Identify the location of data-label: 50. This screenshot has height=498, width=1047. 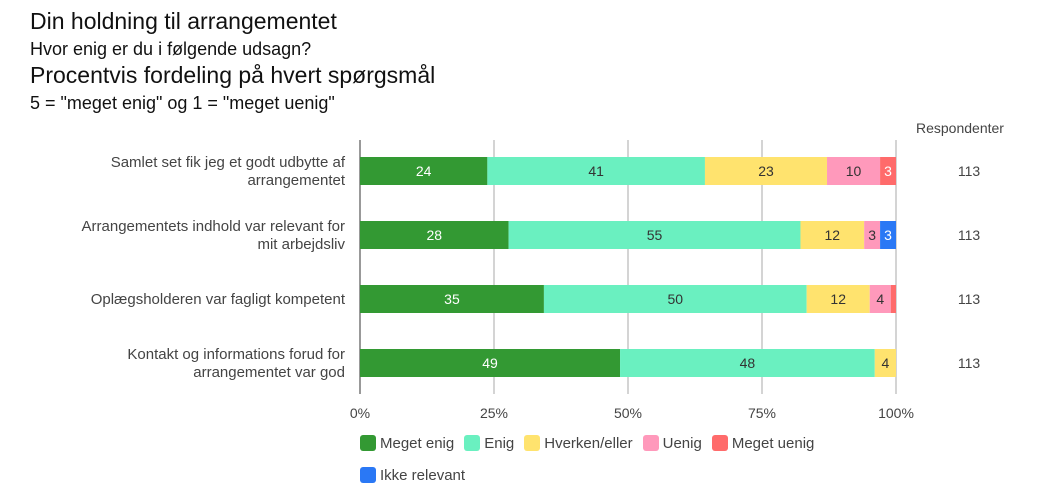
(676, 299).